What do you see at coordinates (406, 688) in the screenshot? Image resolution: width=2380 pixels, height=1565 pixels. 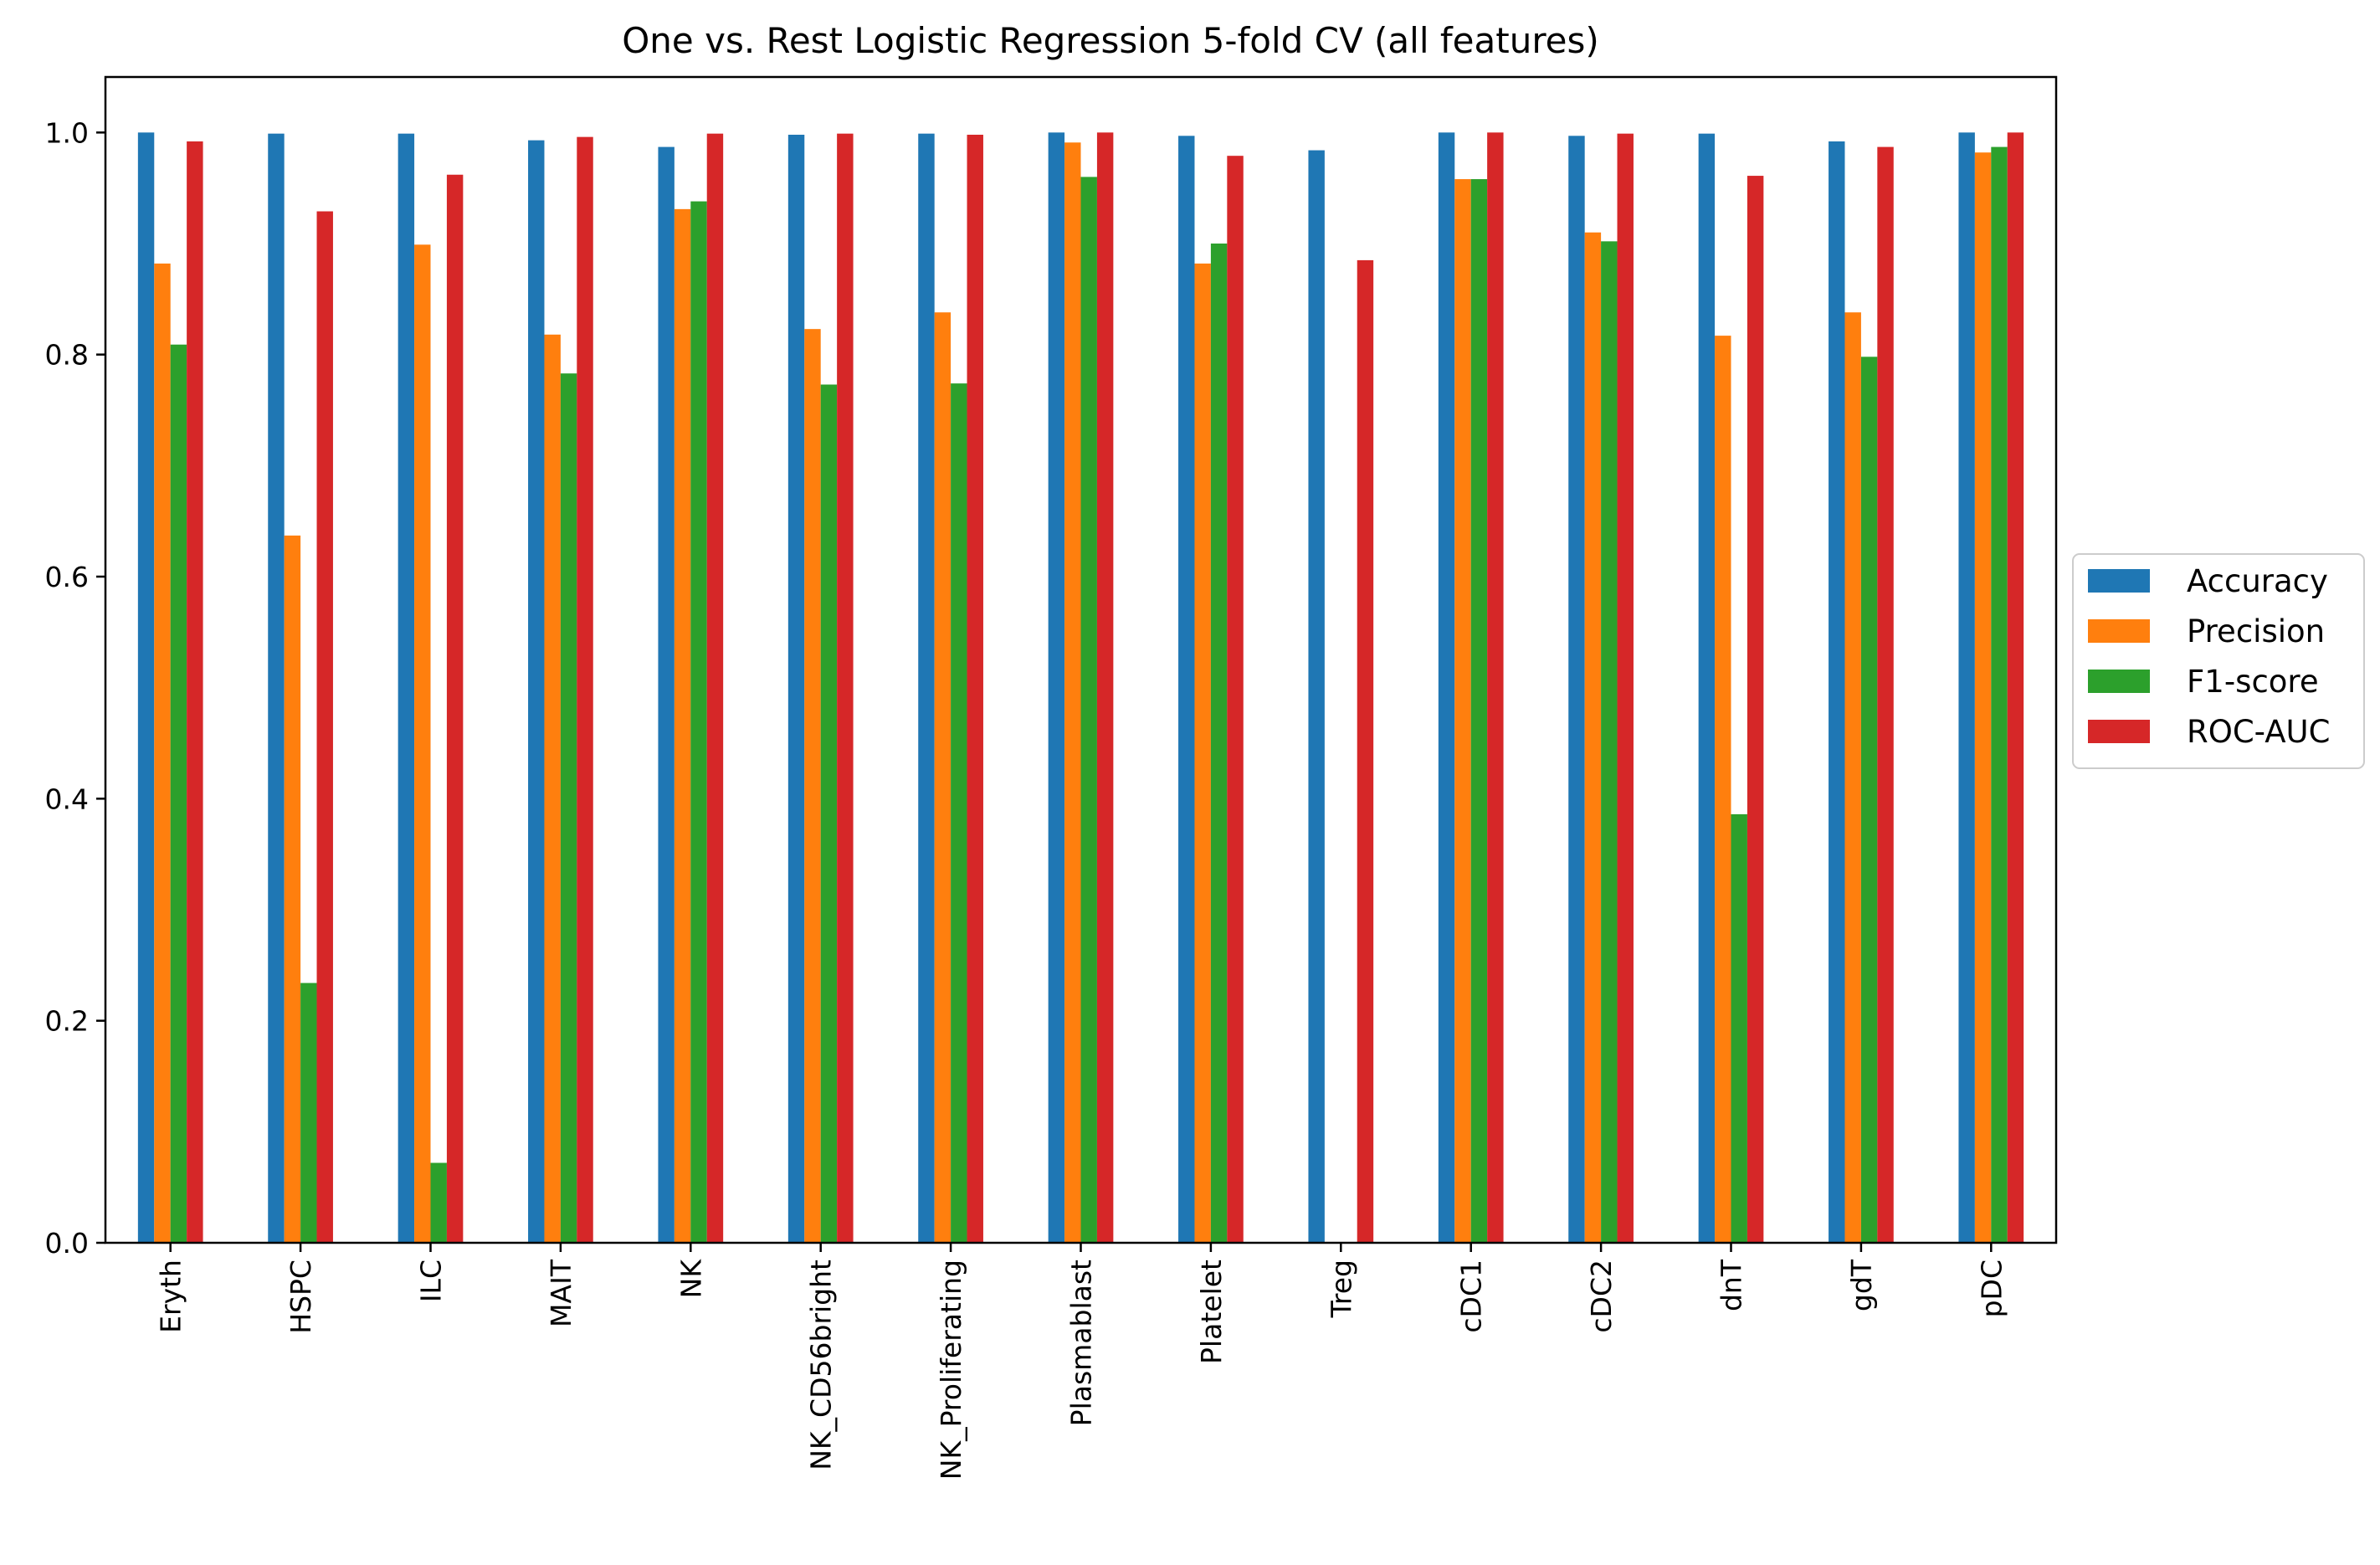 I see `bar-accuracy-ilc` at bounding box center [406, 688].